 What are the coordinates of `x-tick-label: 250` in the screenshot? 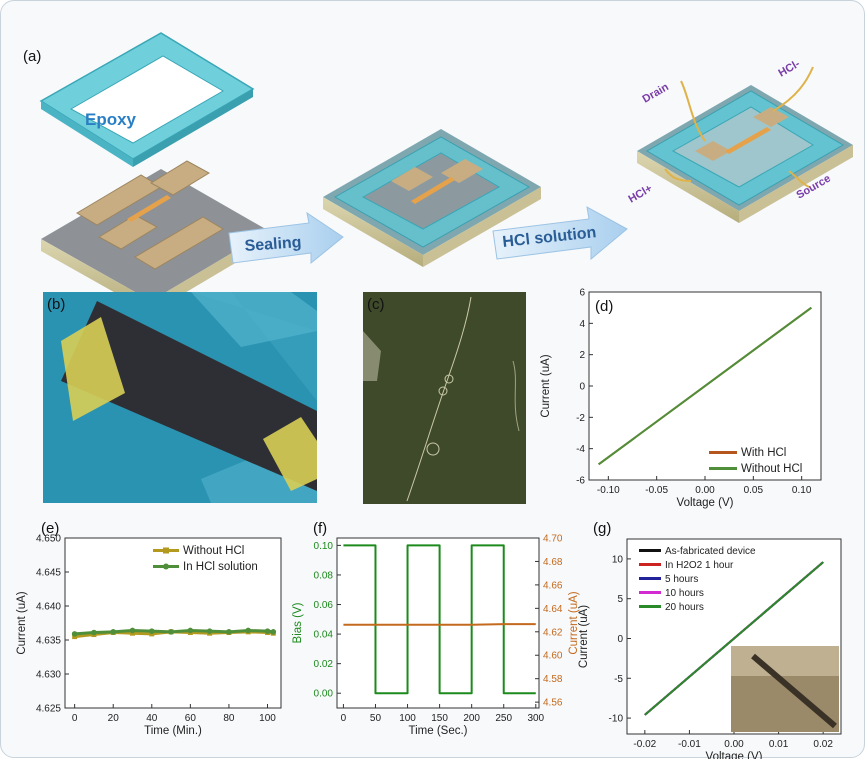 It's located at (503, 718).